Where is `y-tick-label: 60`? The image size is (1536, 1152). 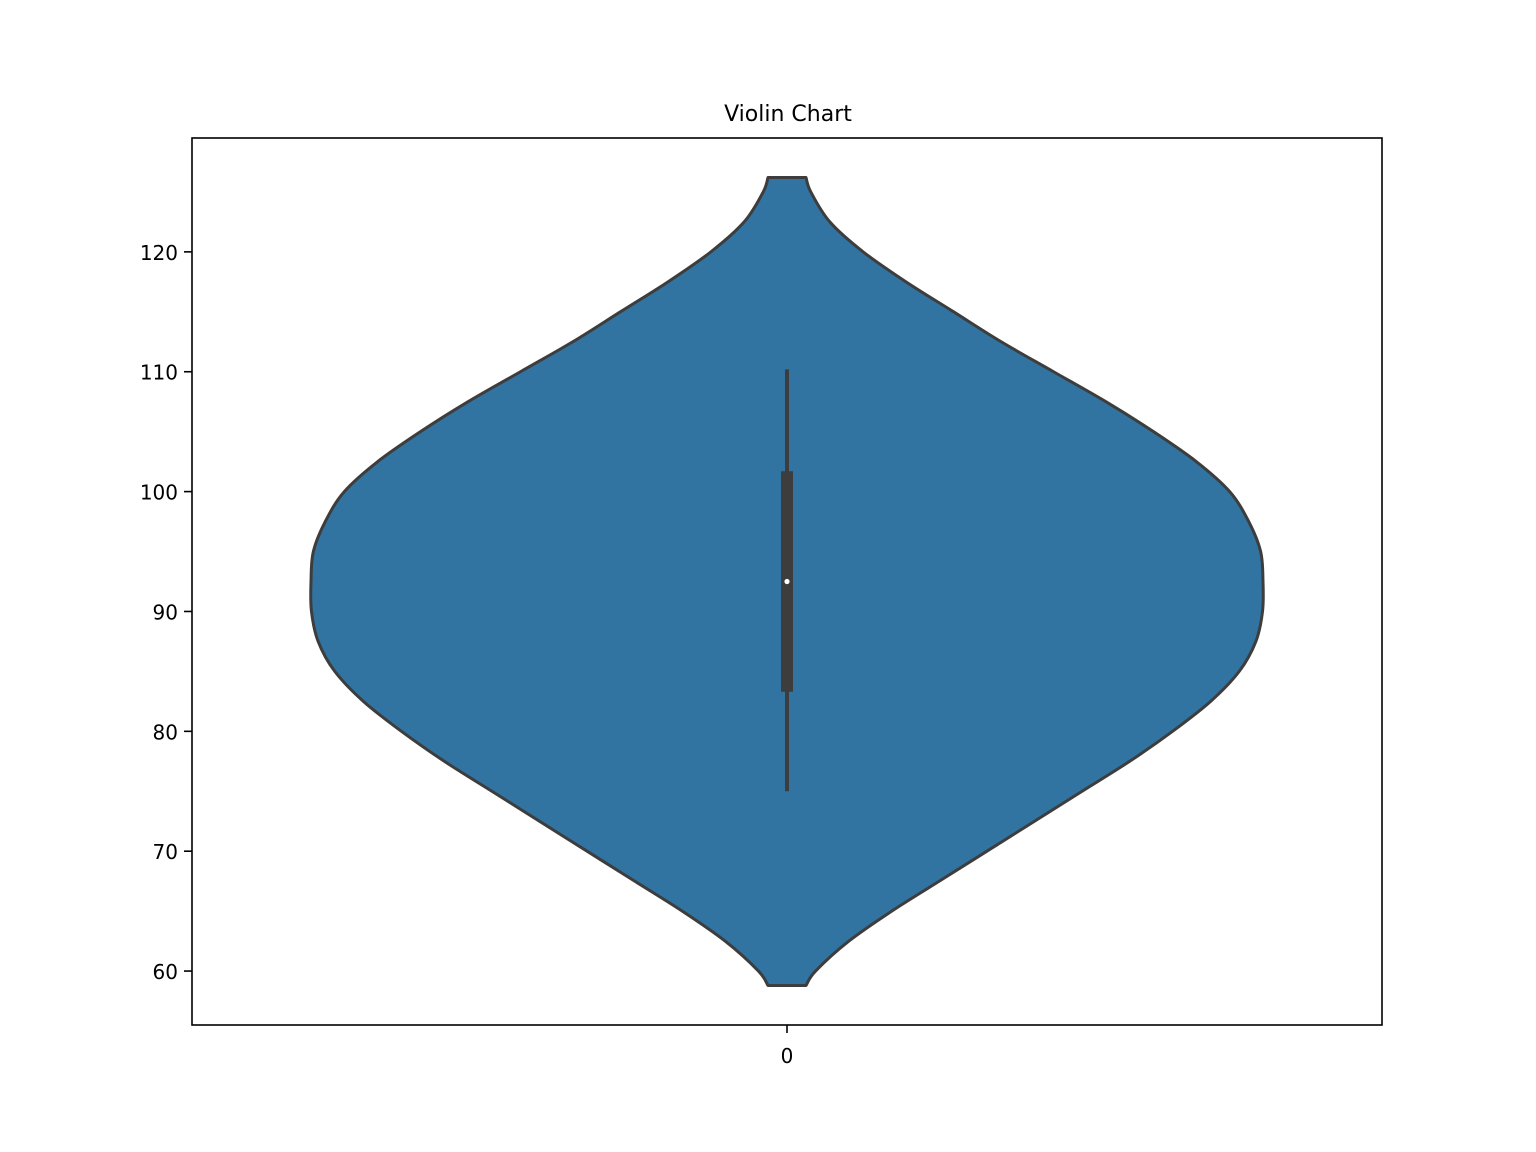 y-tick-label: 60 is located at coordinates (165, 972).